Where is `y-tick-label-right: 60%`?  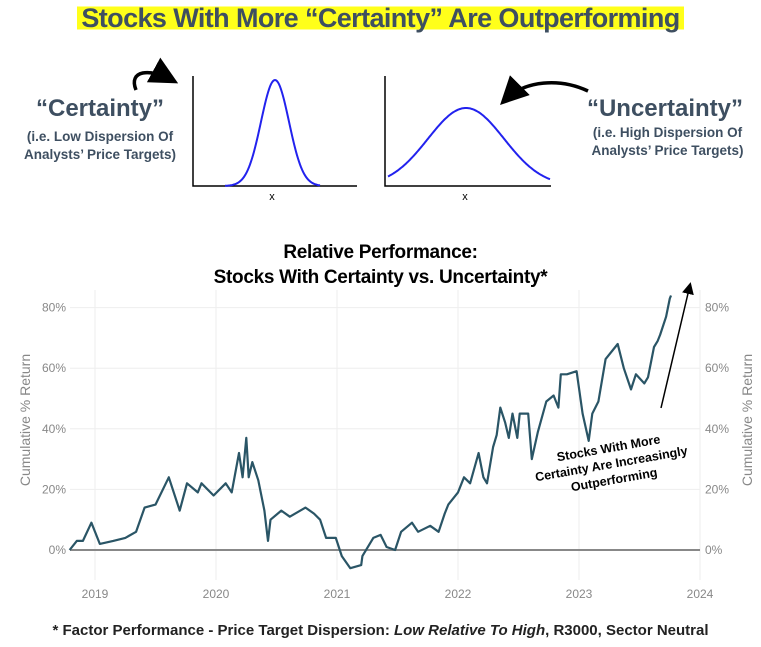 y-tick-label-right: 60% is located at coordinates (717, 368).